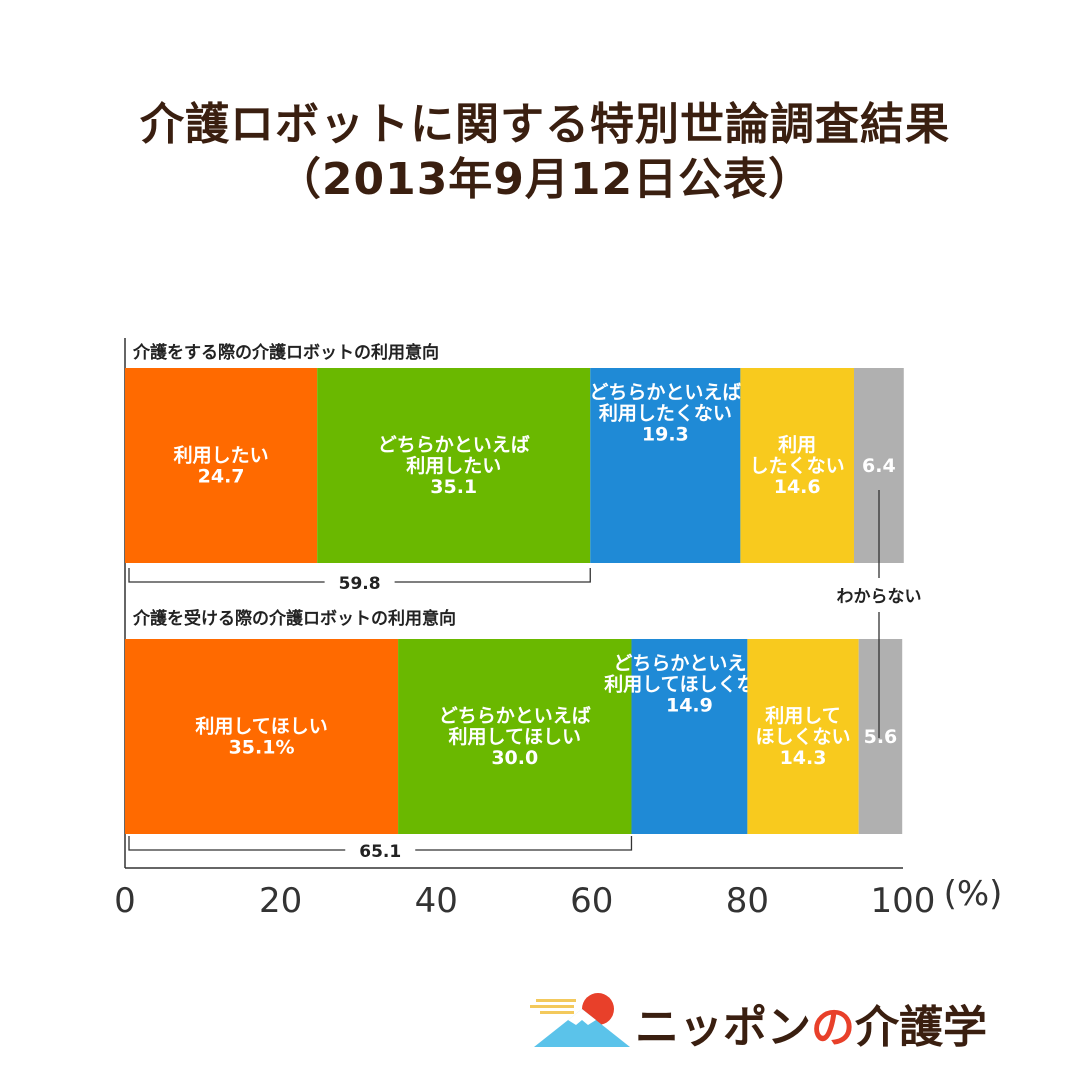 This screenshot has width=1090, height=1090. I want to click on group-title-0: 介護をする際の介護ロボットの利用意向, so click(285, 352).